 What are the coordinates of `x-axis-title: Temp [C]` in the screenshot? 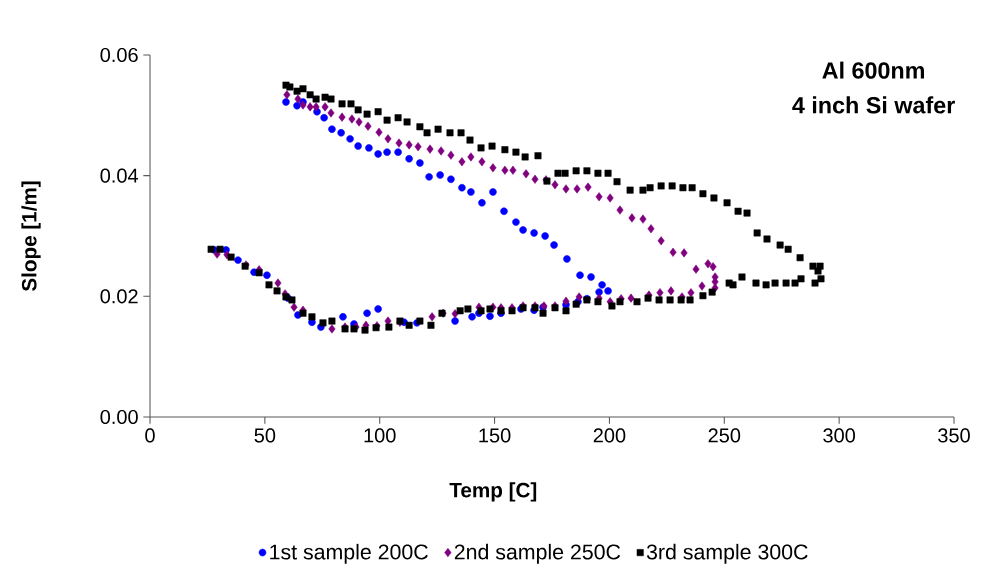 It's located at (493, 492).